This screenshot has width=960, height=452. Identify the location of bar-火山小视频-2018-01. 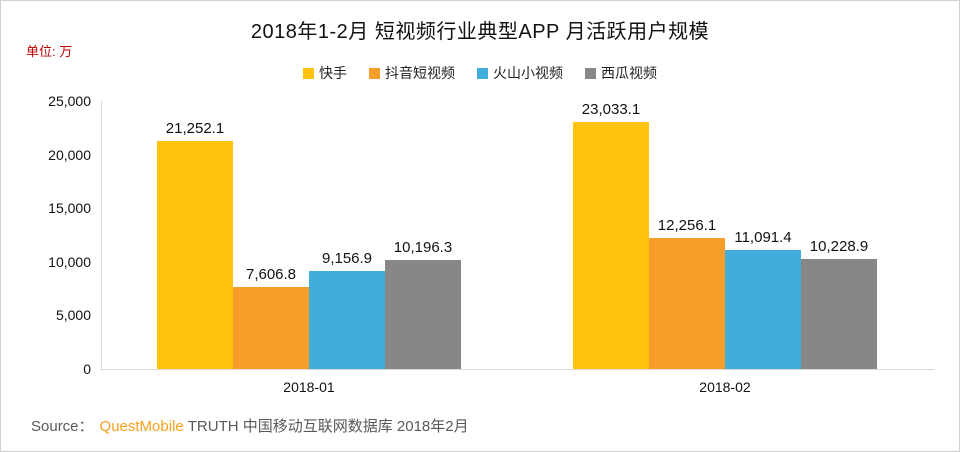
(347, 319).